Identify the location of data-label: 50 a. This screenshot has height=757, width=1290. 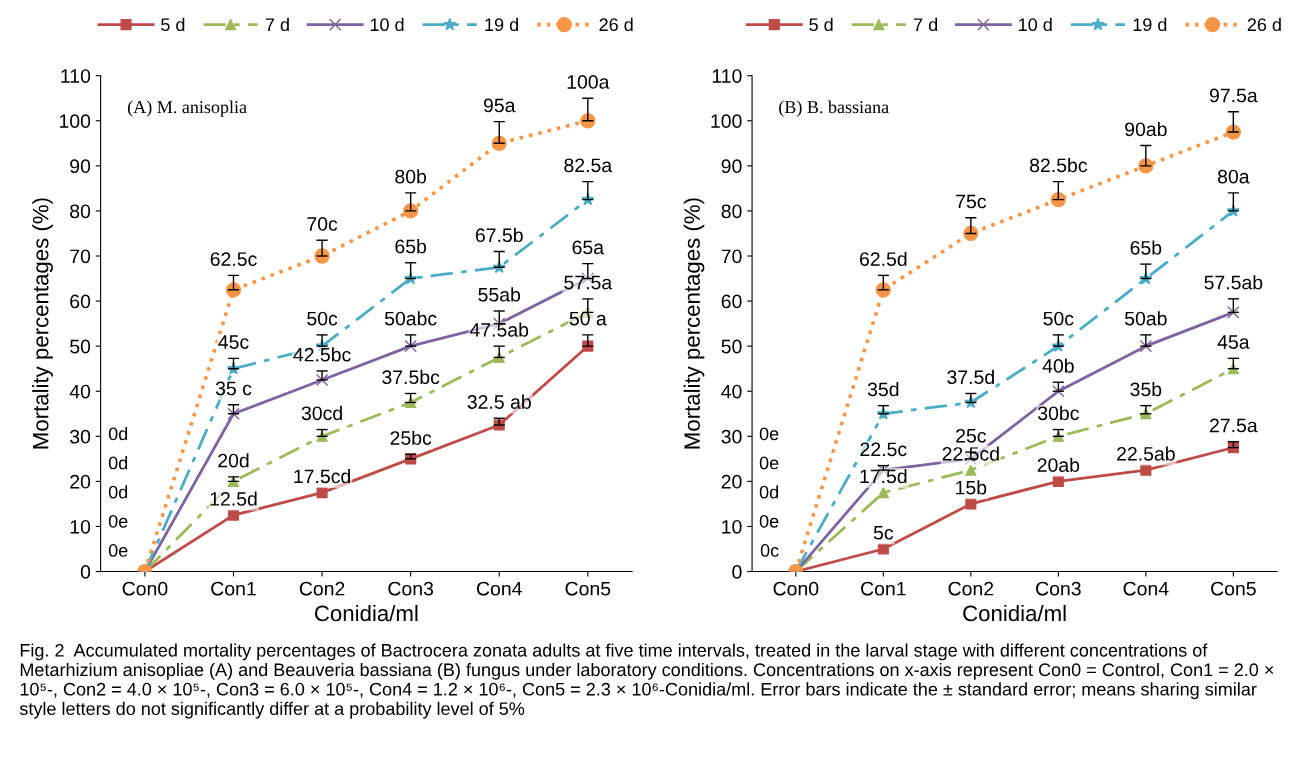
(588, 318).